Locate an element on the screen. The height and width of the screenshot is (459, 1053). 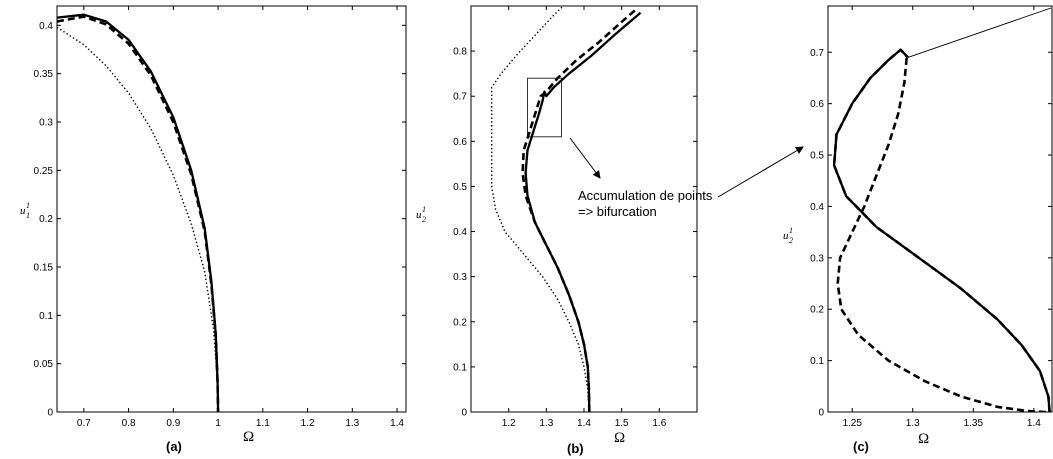
panel-label: (c) is located at coordinates (861, 446).